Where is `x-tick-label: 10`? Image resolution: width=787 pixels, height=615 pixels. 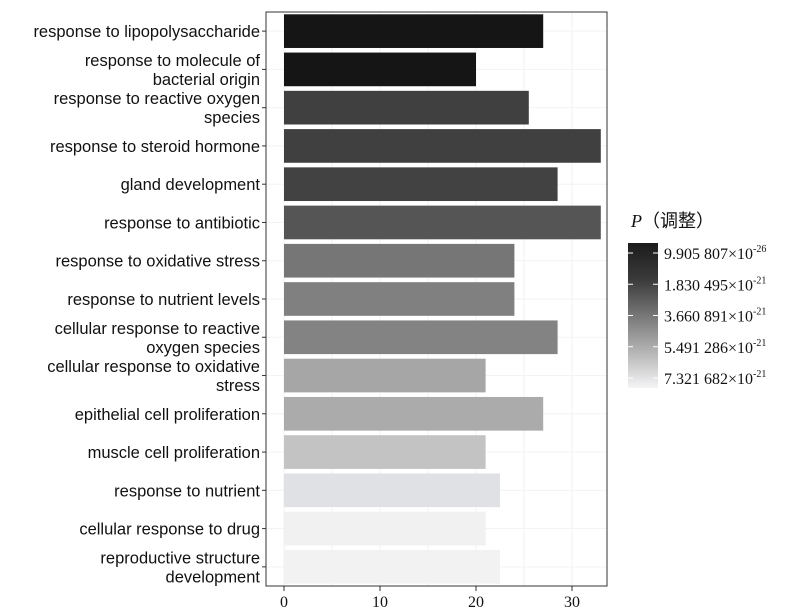 x-tick-label: 10 is located at coordinates (380, 602).